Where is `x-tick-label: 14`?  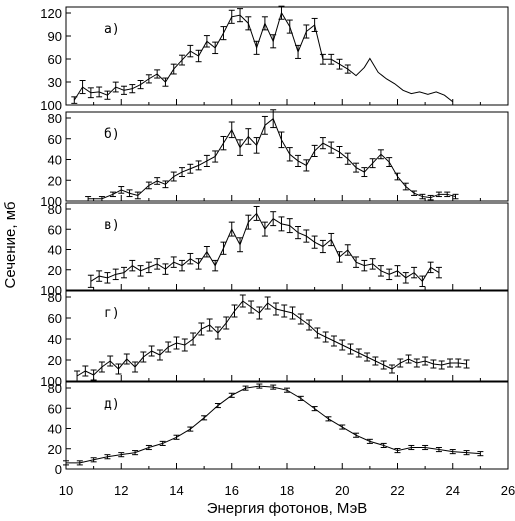 x-tick-label: 14 is located at coordinates (176, 490).